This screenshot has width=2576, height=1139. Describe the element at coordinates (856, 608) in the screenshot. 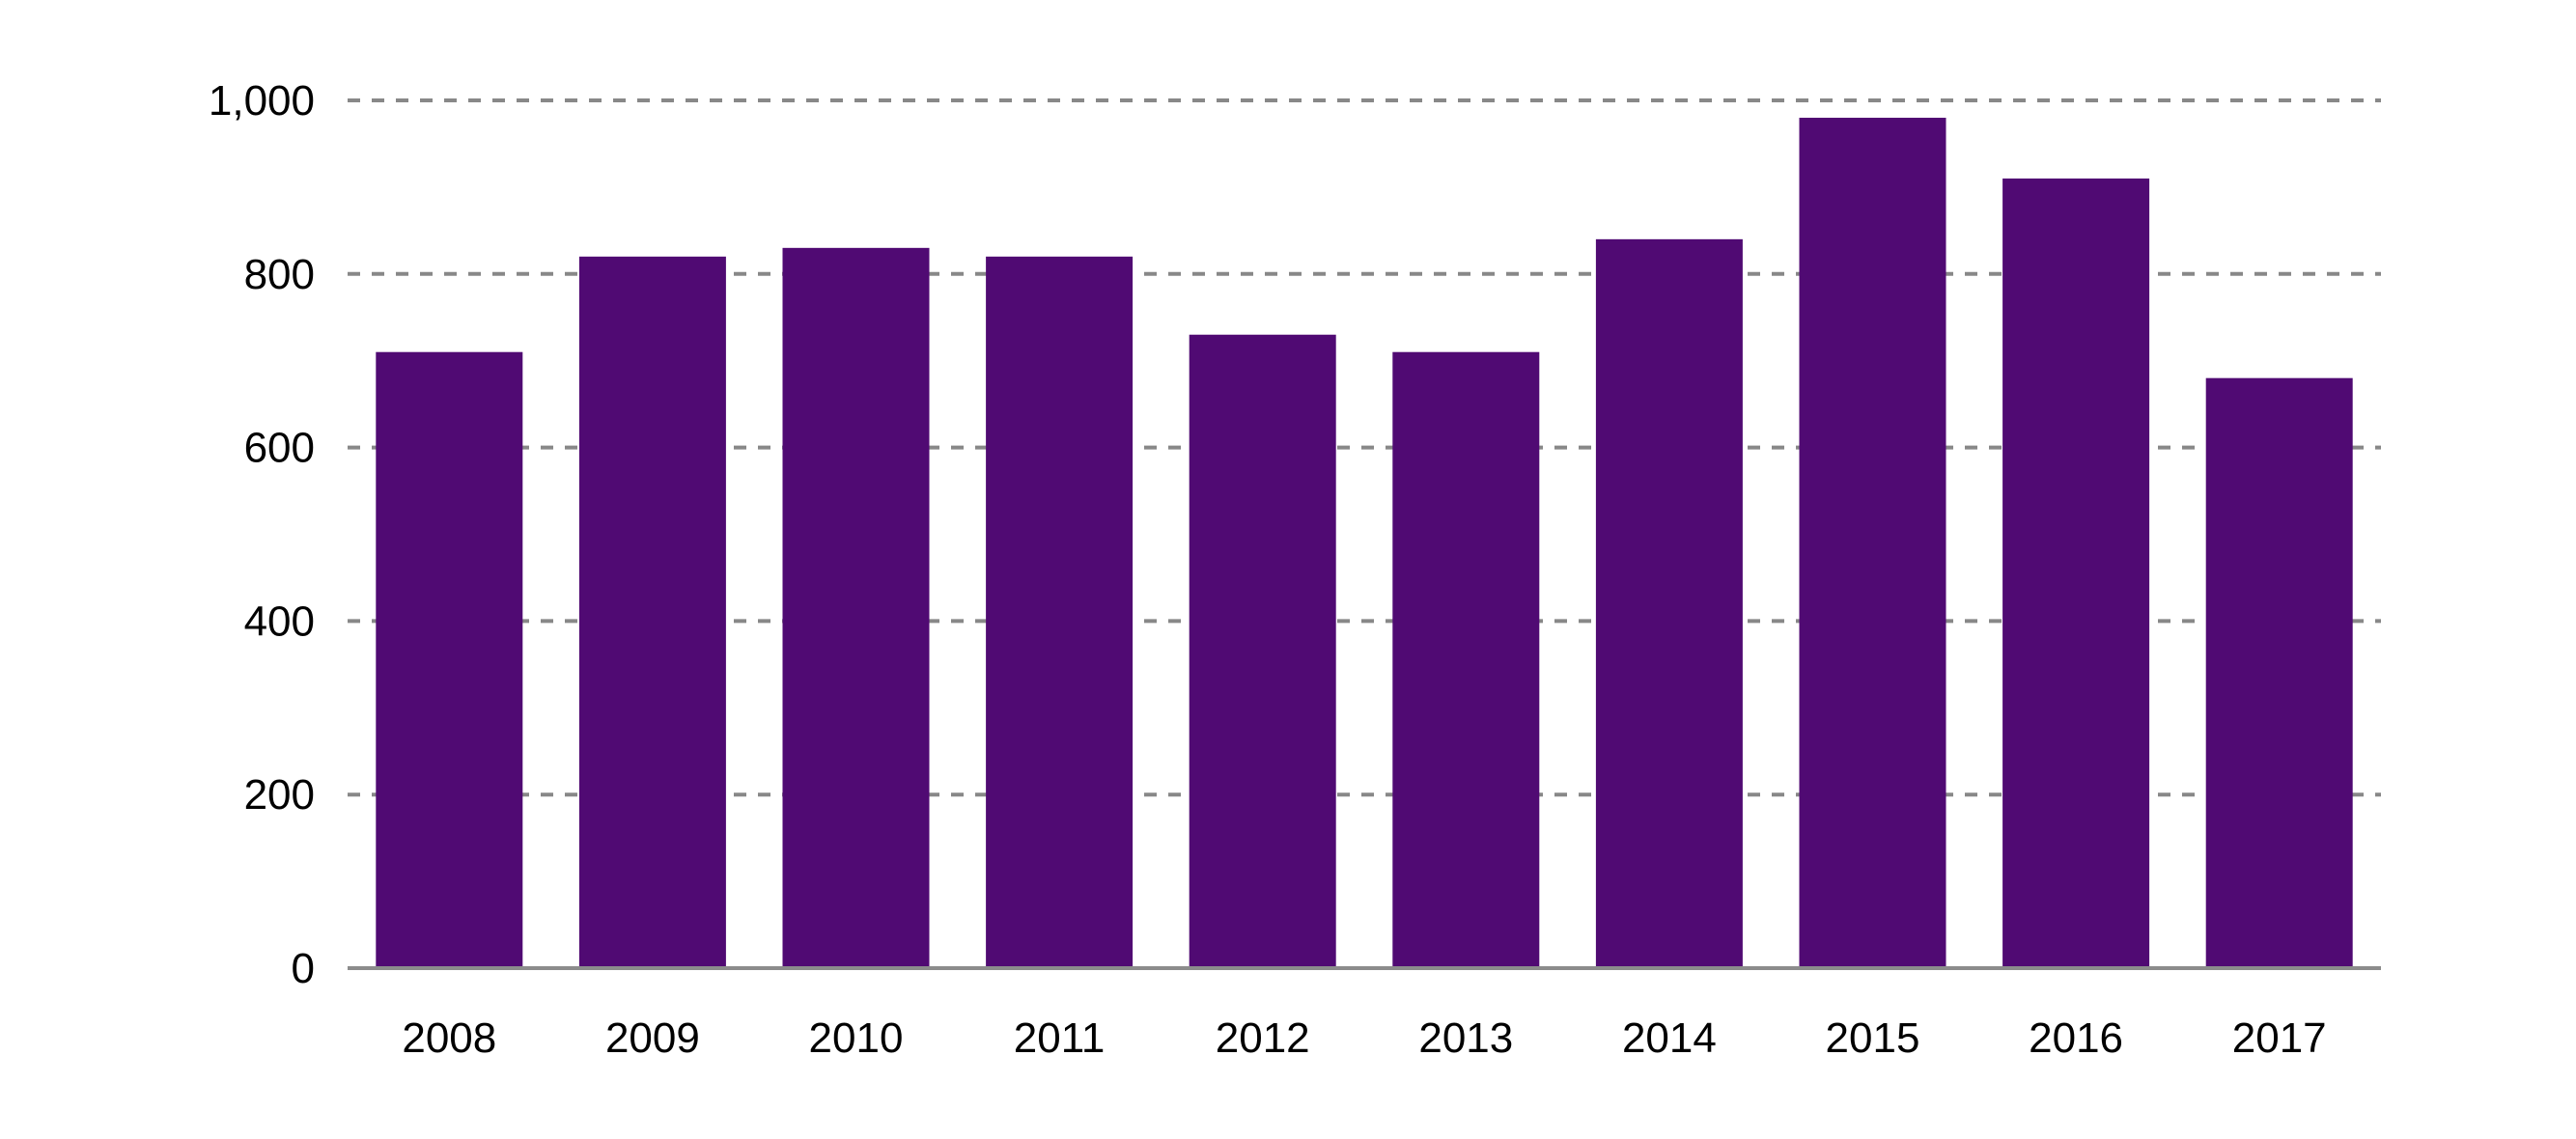

I see `bar-2010` at that location.